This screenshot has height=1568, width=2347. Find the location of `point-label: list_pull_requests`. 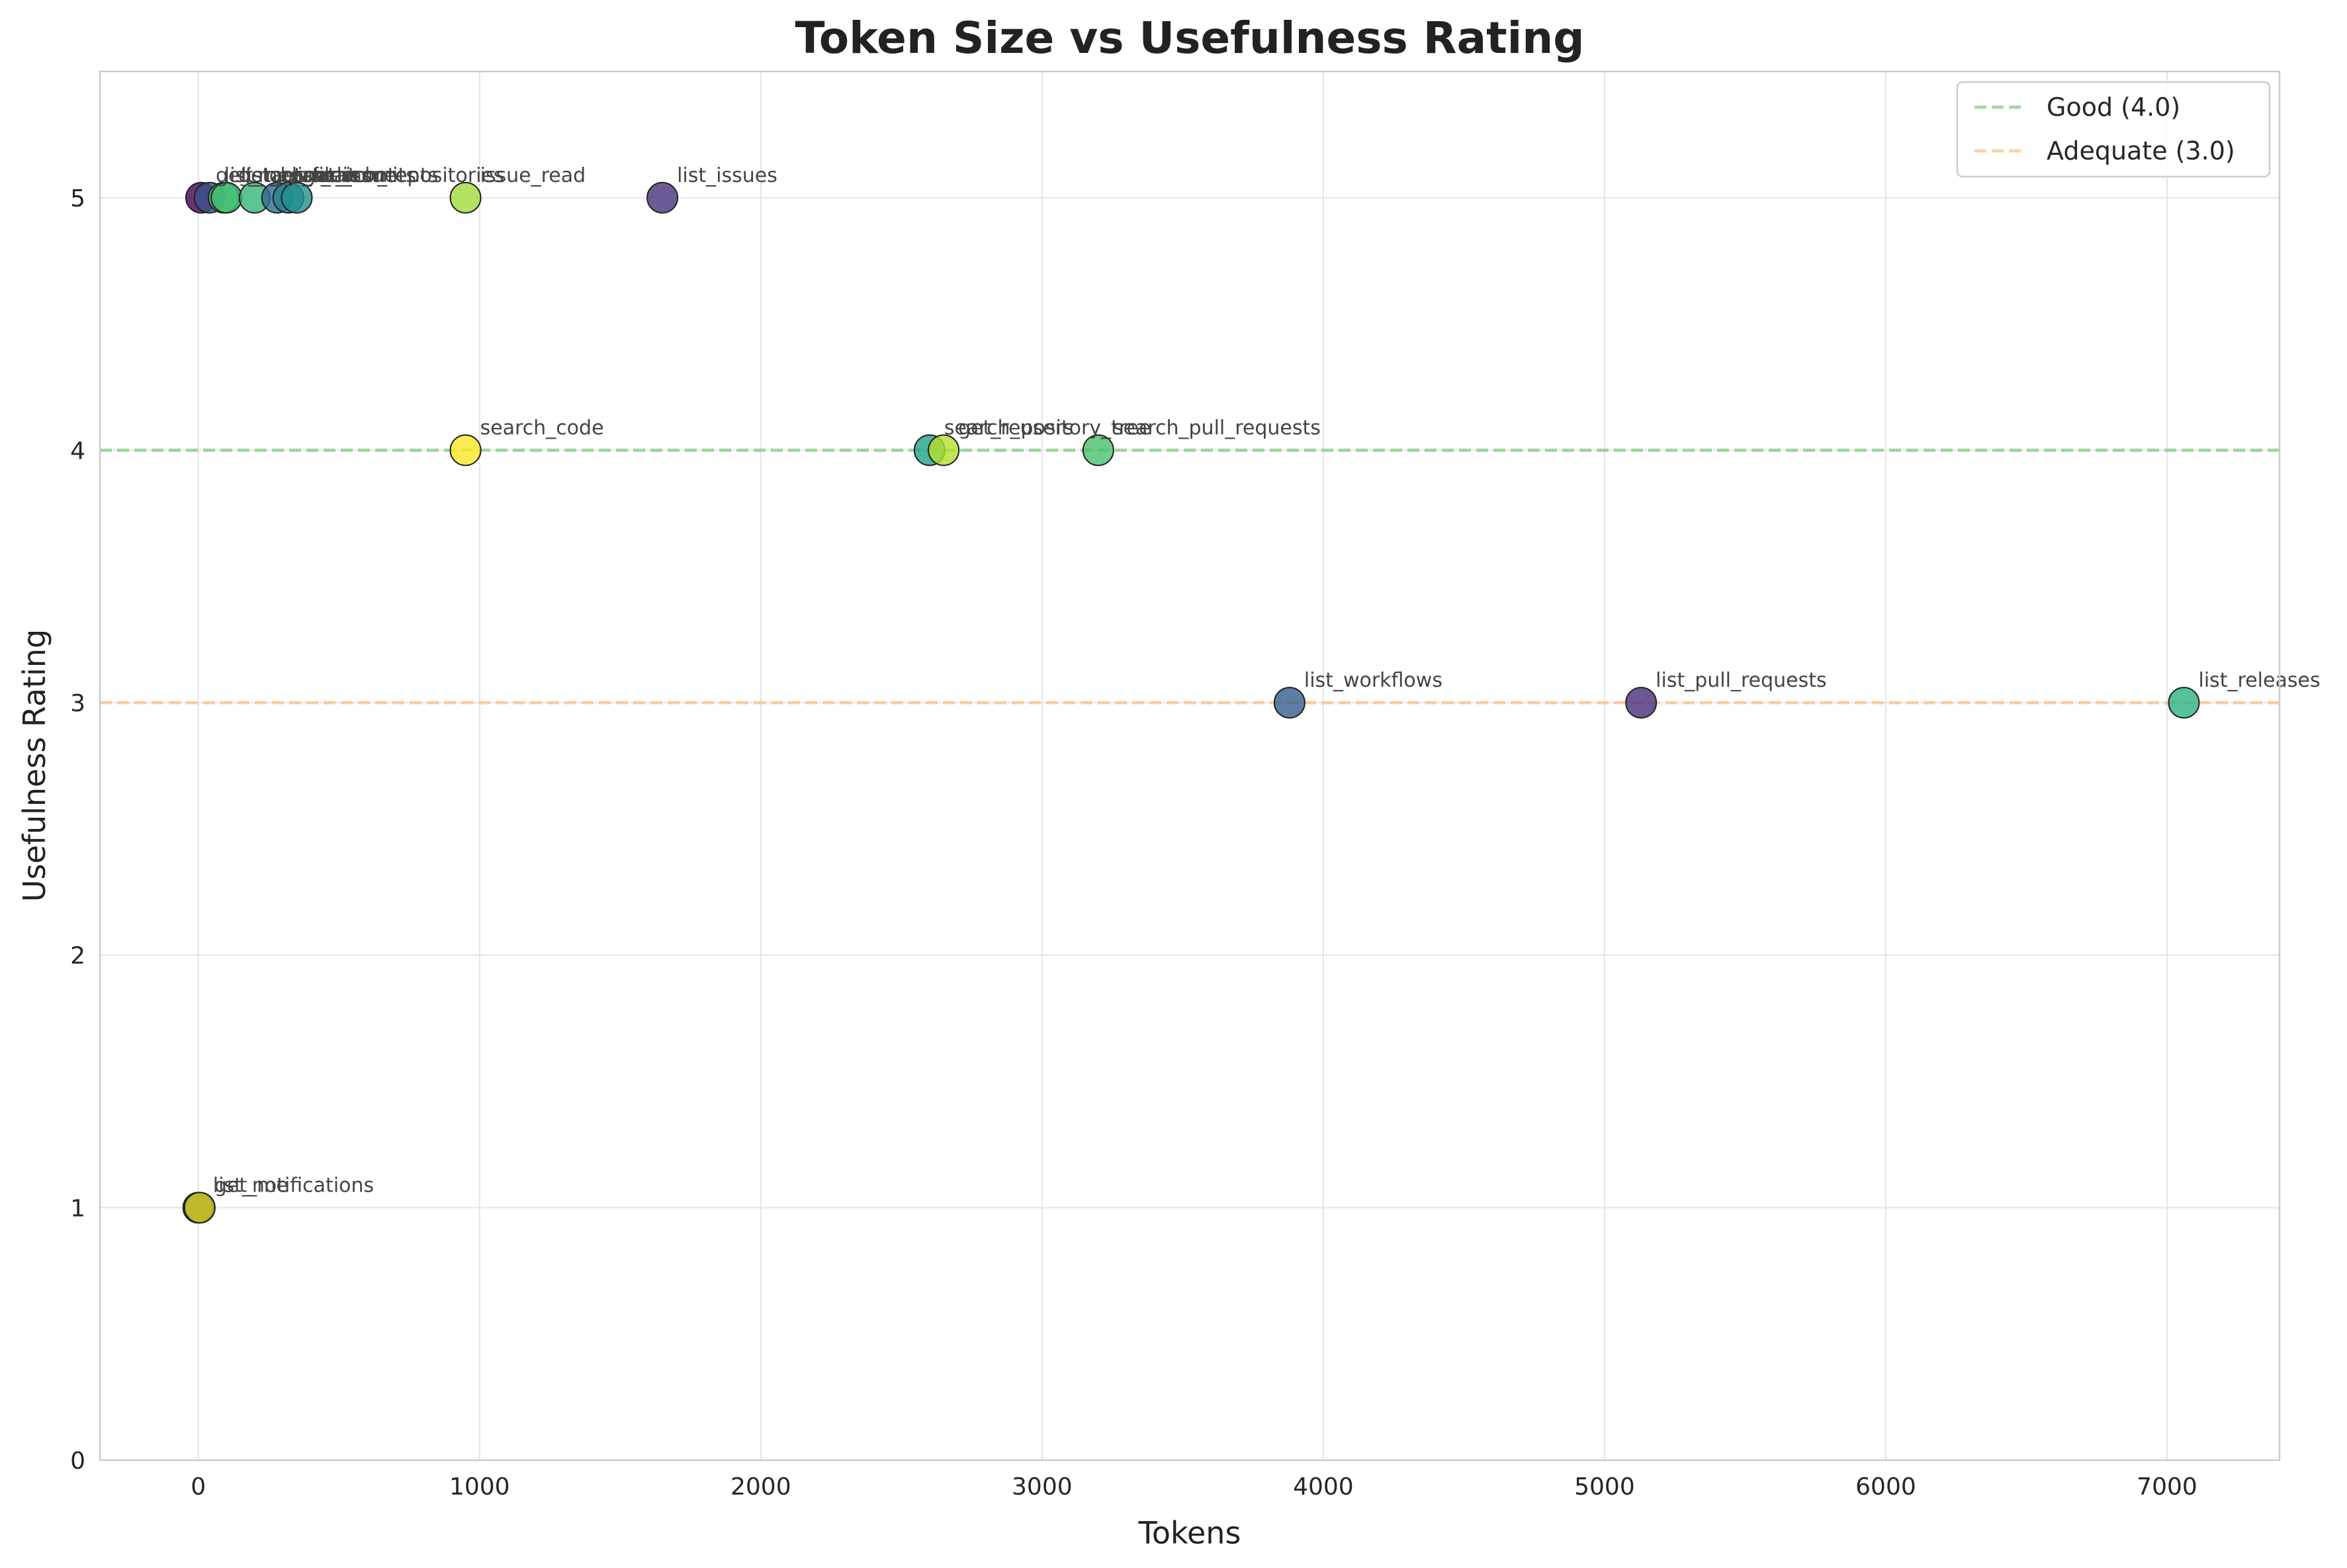

point-label: list_pull_requests is located at coordinates (1741, 681).